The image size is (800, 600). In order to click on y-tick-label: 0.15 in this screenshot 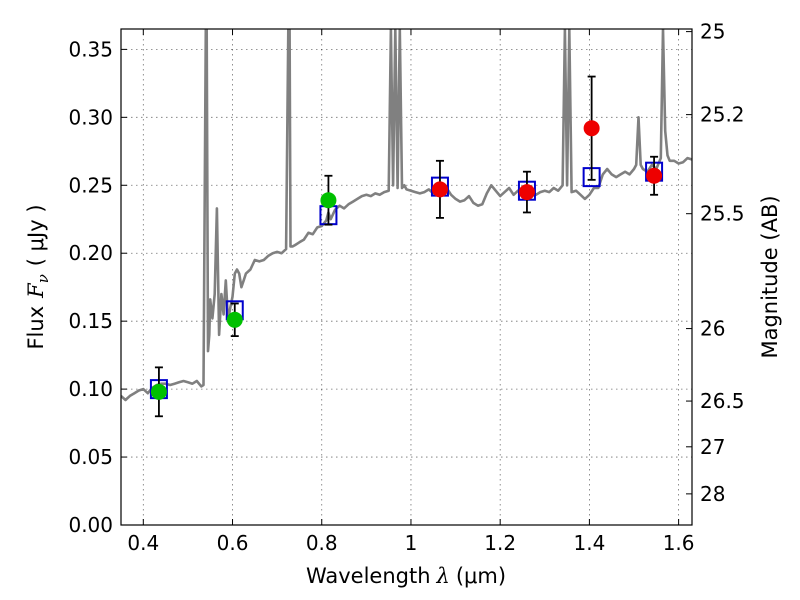, I will do `click(90, 321)`.